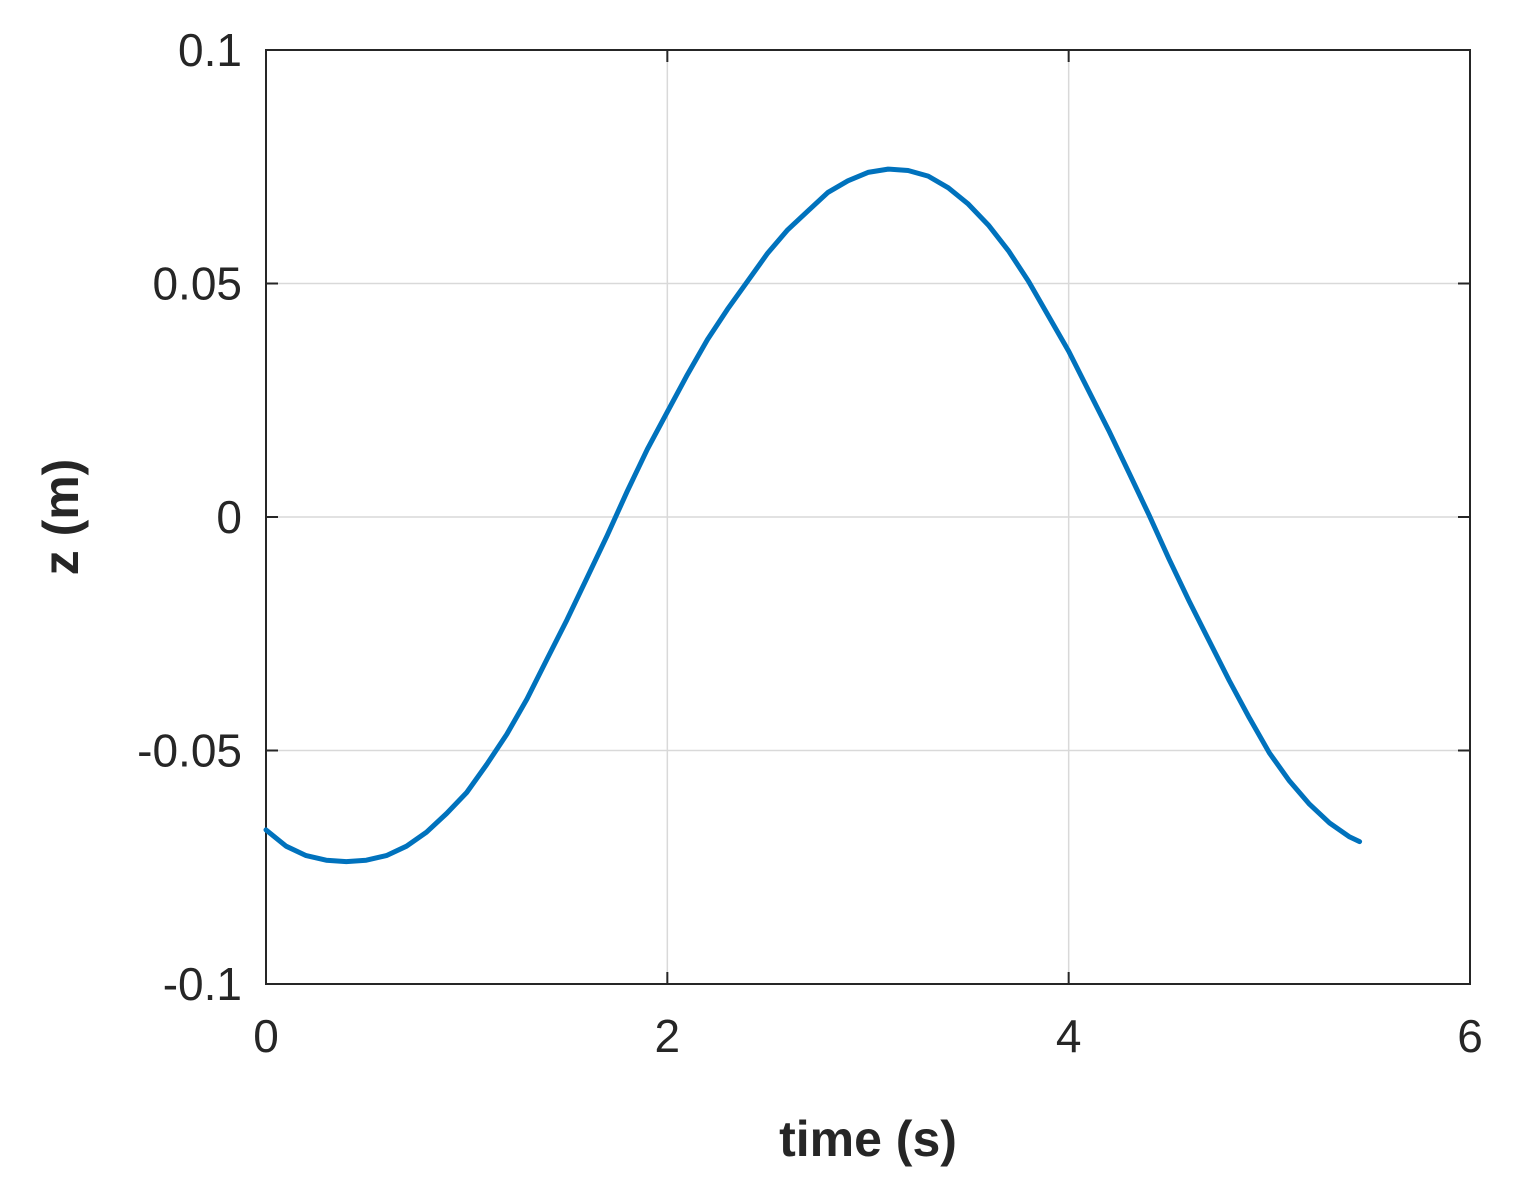 This screenshot has height=1193, width=1520. Describe the element at coordinates (229, 517) in the screenshot. I see `y-tick-label: 0` at that location.